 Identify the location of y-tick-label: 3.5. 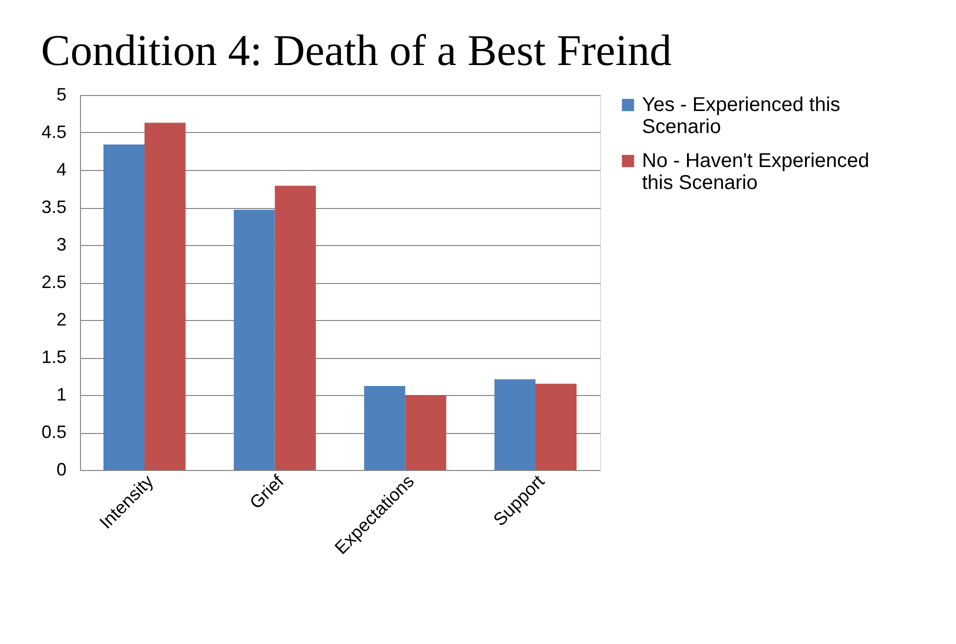
(53, 207).